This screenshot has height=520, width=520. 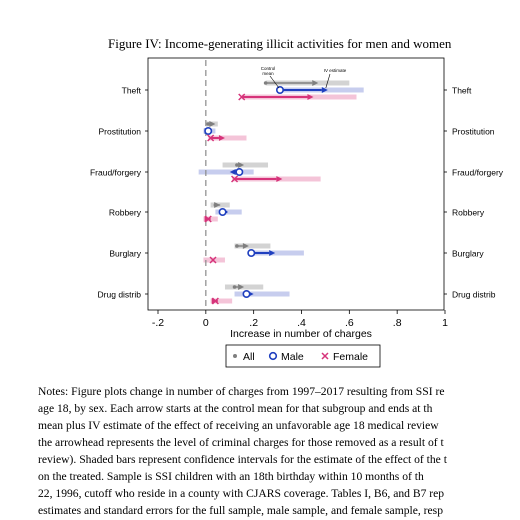 What do you see at coordinates (462, 91) in the screenshot?
I see `category-label-right: Theft` at bounding box center [462, 91].